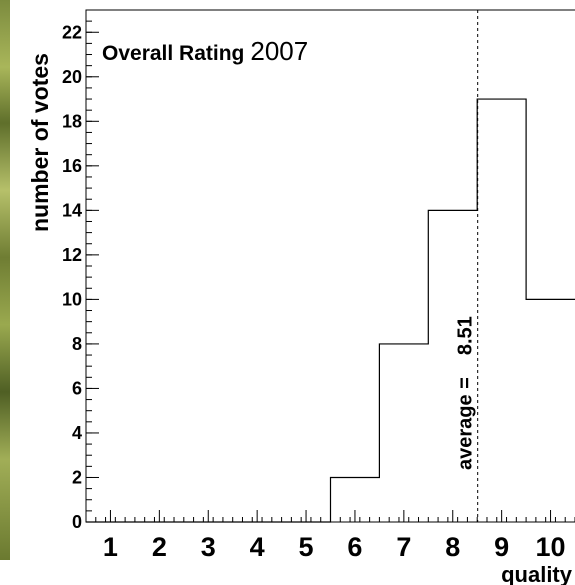 Image resolution: width=575 pixels, height=585 pixels. Describe the element at coordinates (72, 277) in the screenshot. I see `y-tick-labels: 0 2 4 6 8 10 12 14 16 18 20 22` at that location.